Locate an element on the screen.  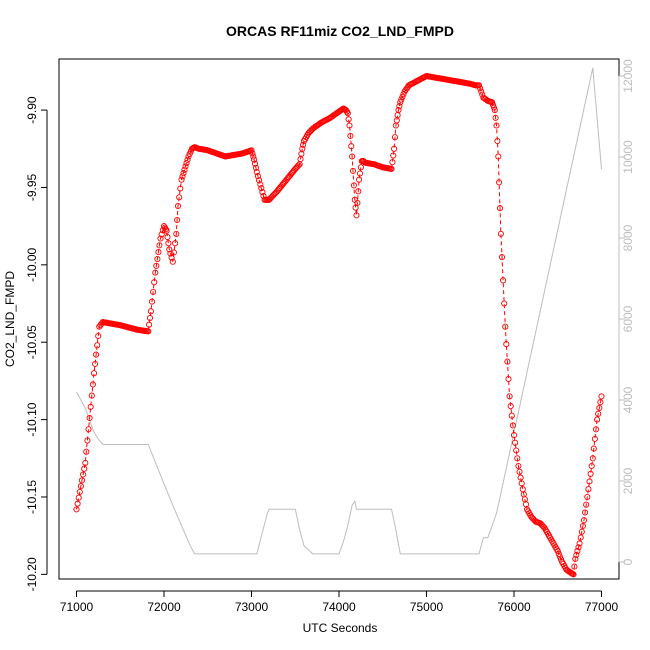
y-axis-label: CO2_LND_FMPD is located at coordinates (10, 319).